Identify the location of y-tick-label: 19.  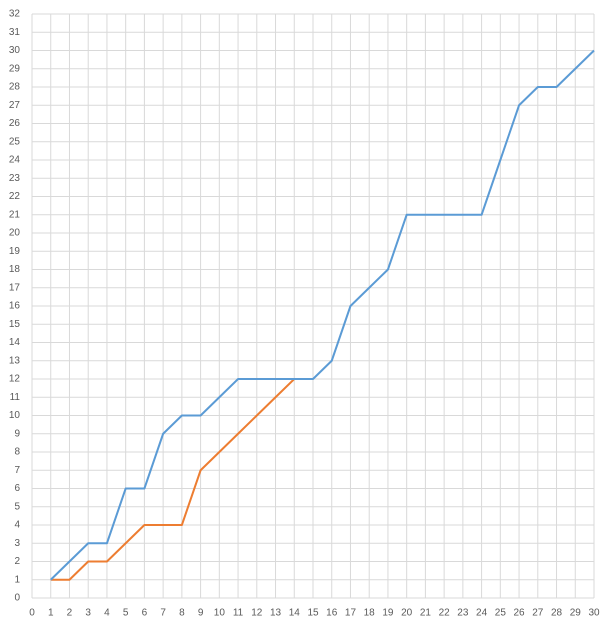
(15, 251).